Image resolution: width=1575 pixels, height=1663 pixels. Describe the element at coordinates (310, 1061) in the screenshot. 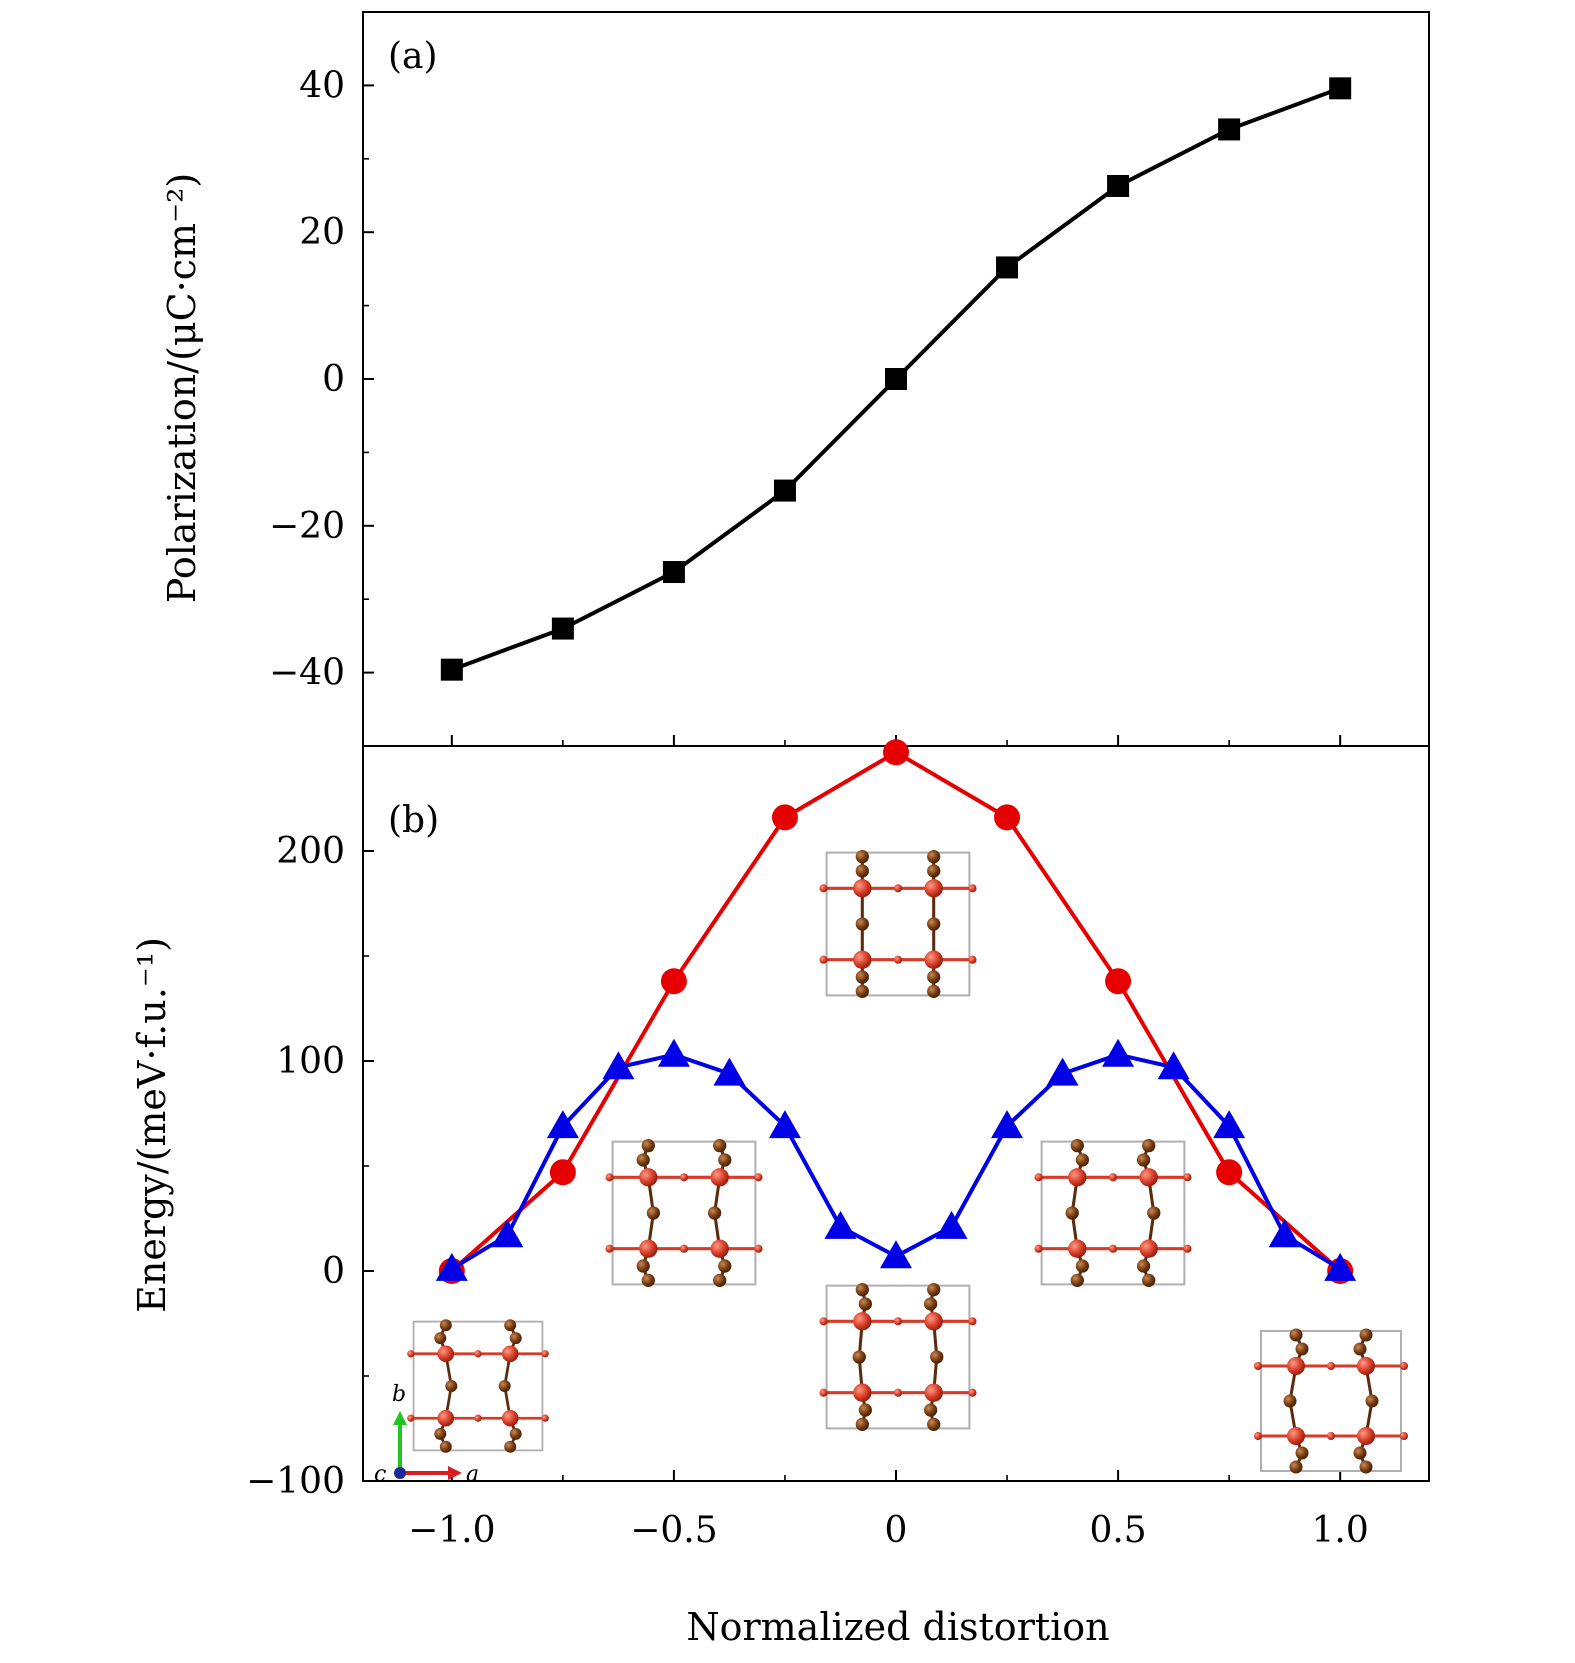

I see `y-tick-label-b: 100` at that location.